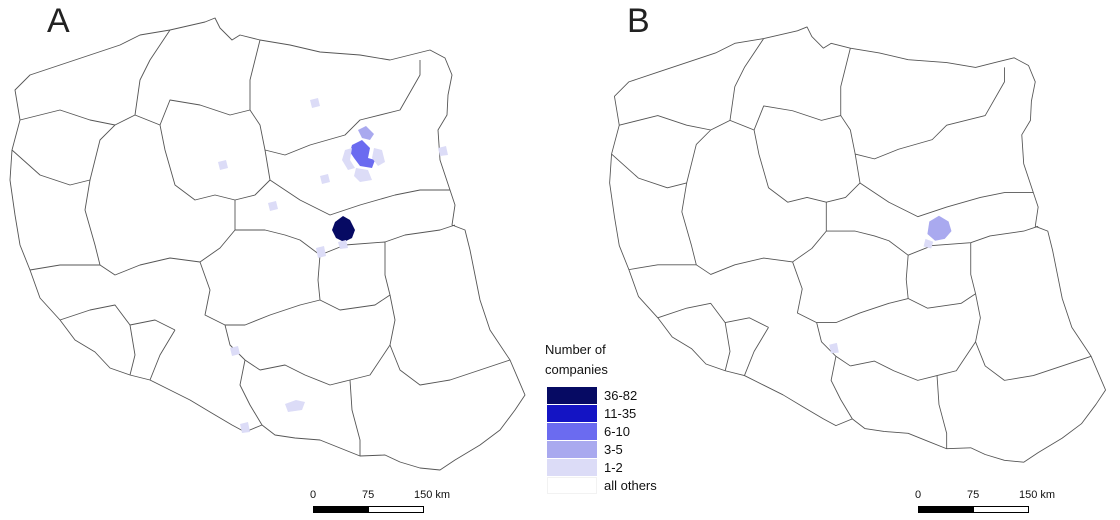 The width and height of the screenshot is (1120, 520). I want to click on legend-entry: 3-5, so click(605, 449).